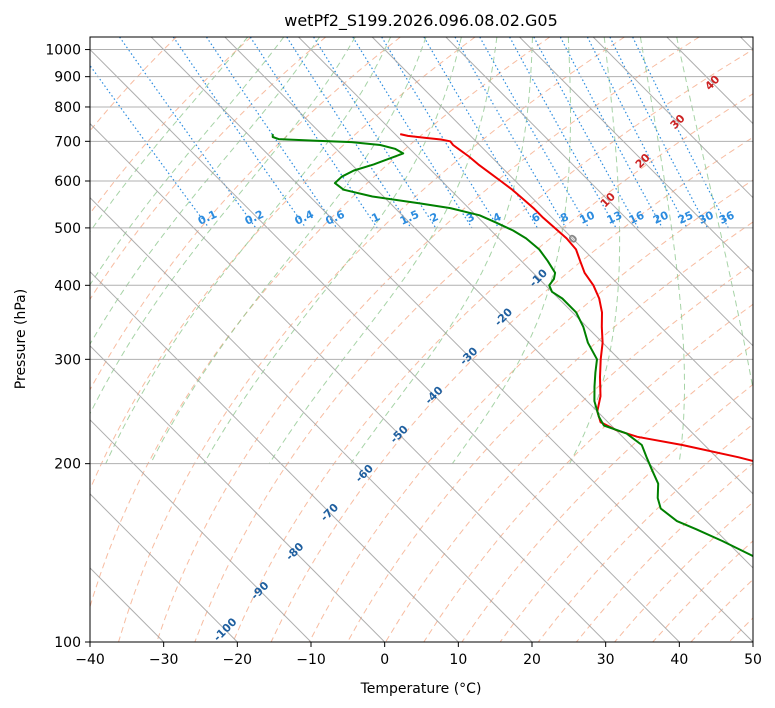 The width and height of the screenshot is (775, 708). Describe the element at coordinates (90, 660) in the screenshot. I see `x-tick-label: −40` at that location.